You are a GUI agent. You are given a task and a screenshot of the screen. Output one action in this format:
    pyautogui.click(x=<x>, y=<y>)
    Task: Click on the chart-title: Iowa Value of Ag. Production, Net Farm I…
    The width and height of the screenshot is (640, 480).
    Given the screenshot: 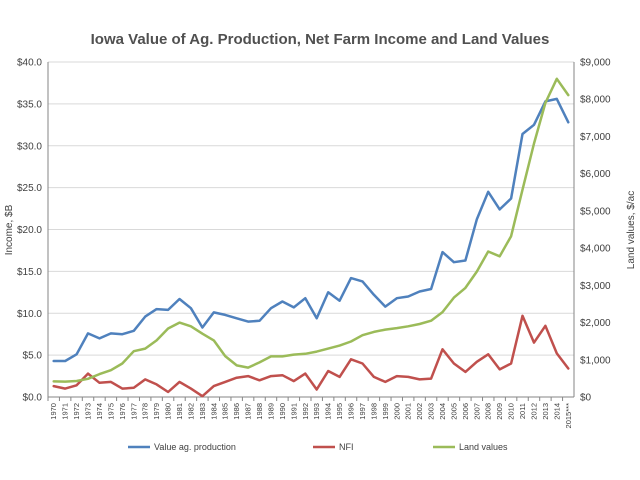 What is the action you would take?
    pyautogui.click(x=320, y=39)
    